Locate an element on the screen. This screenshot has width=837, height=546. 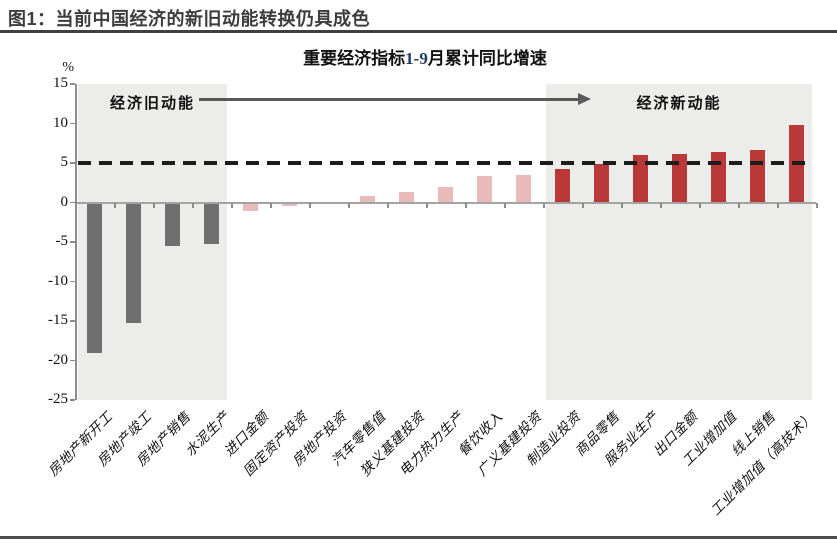
bar-服务业生产 is located at coordinates (640, 179).